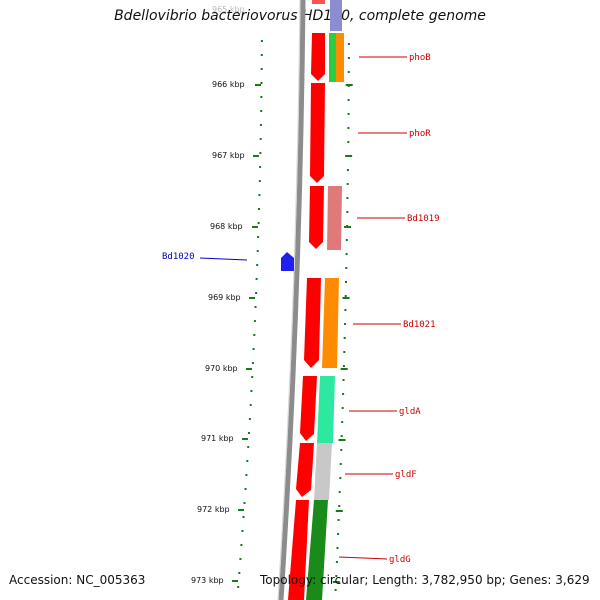 Image resolution: width=600 pixels, height=600 pixels. Describe the element at coordinates (342, 317) in the screenshot. I see `scale-ticks-right` at that location.